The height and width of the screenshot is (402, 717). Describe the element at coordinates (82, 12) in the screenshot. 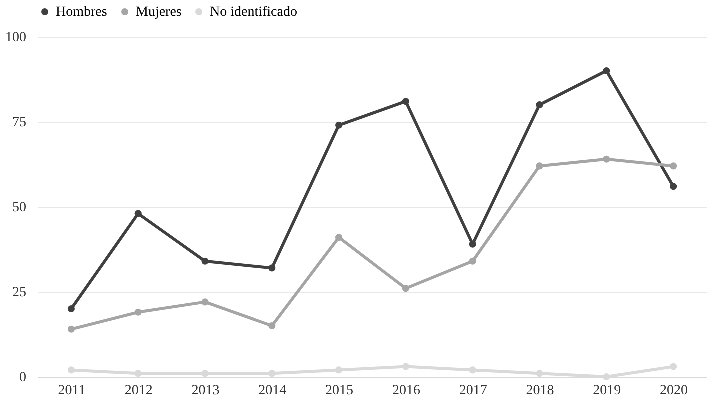

I see `legend-label: Hombres` at that location.